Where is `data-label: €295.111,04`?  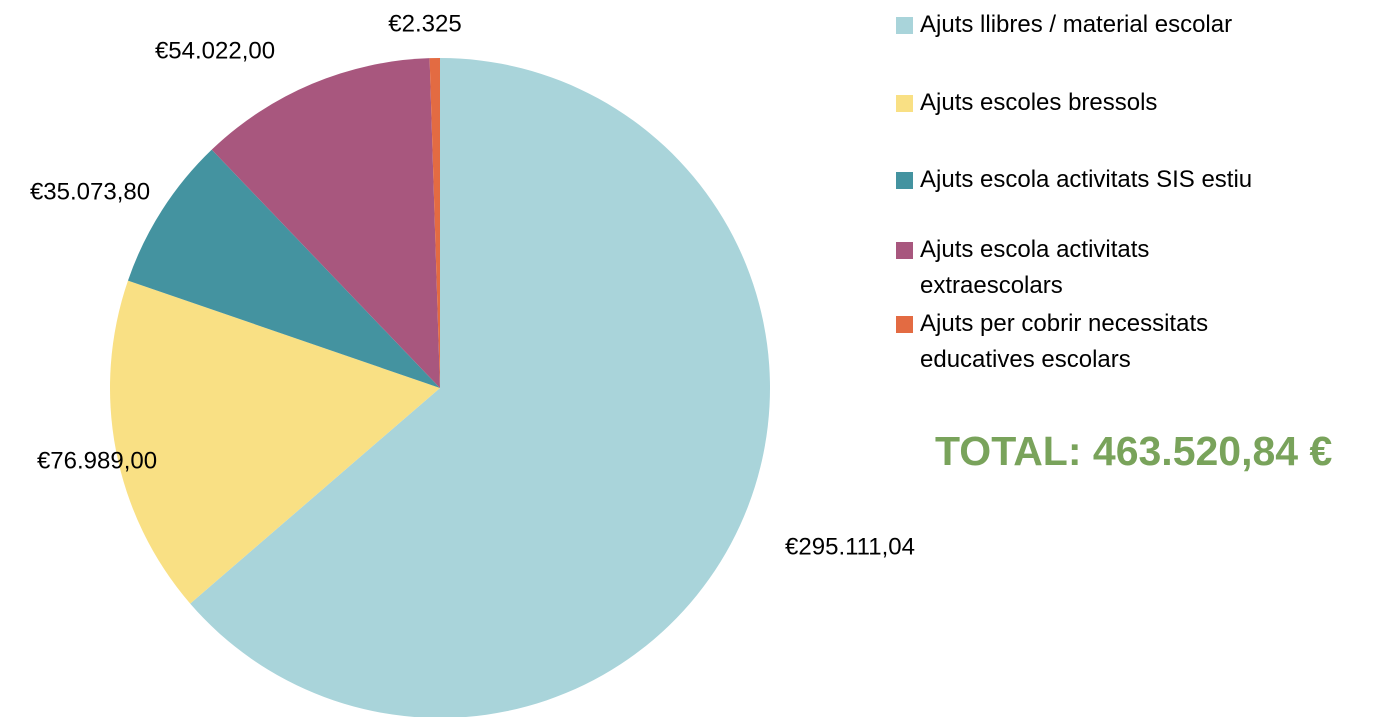
data-label: €295.111,04 is located at coordinates (850, 546).